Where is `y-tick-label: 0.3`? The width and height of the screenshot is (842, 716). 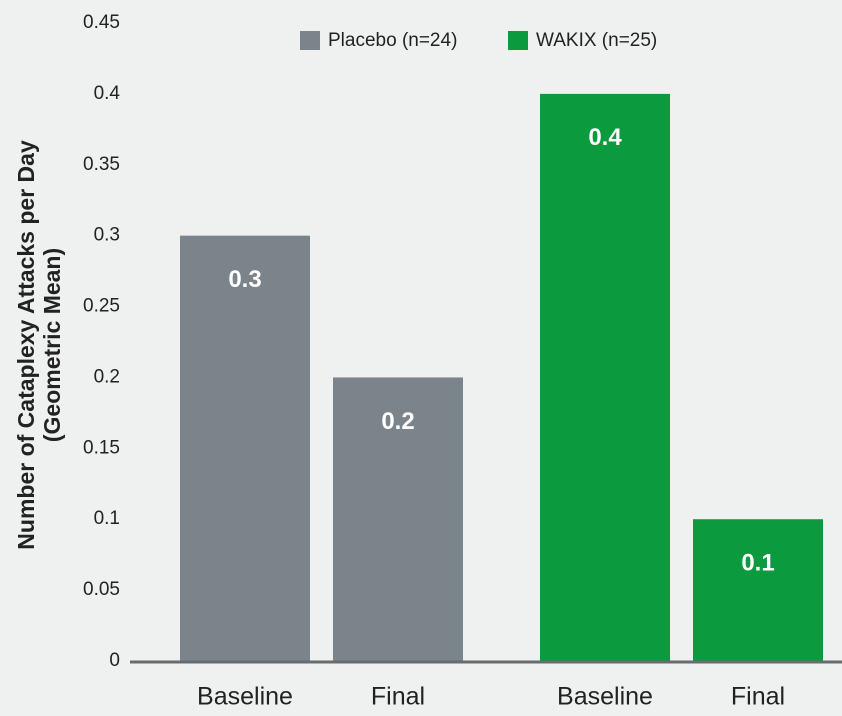
y-tick-label: 0.3 is located at coordinates (107, 235).